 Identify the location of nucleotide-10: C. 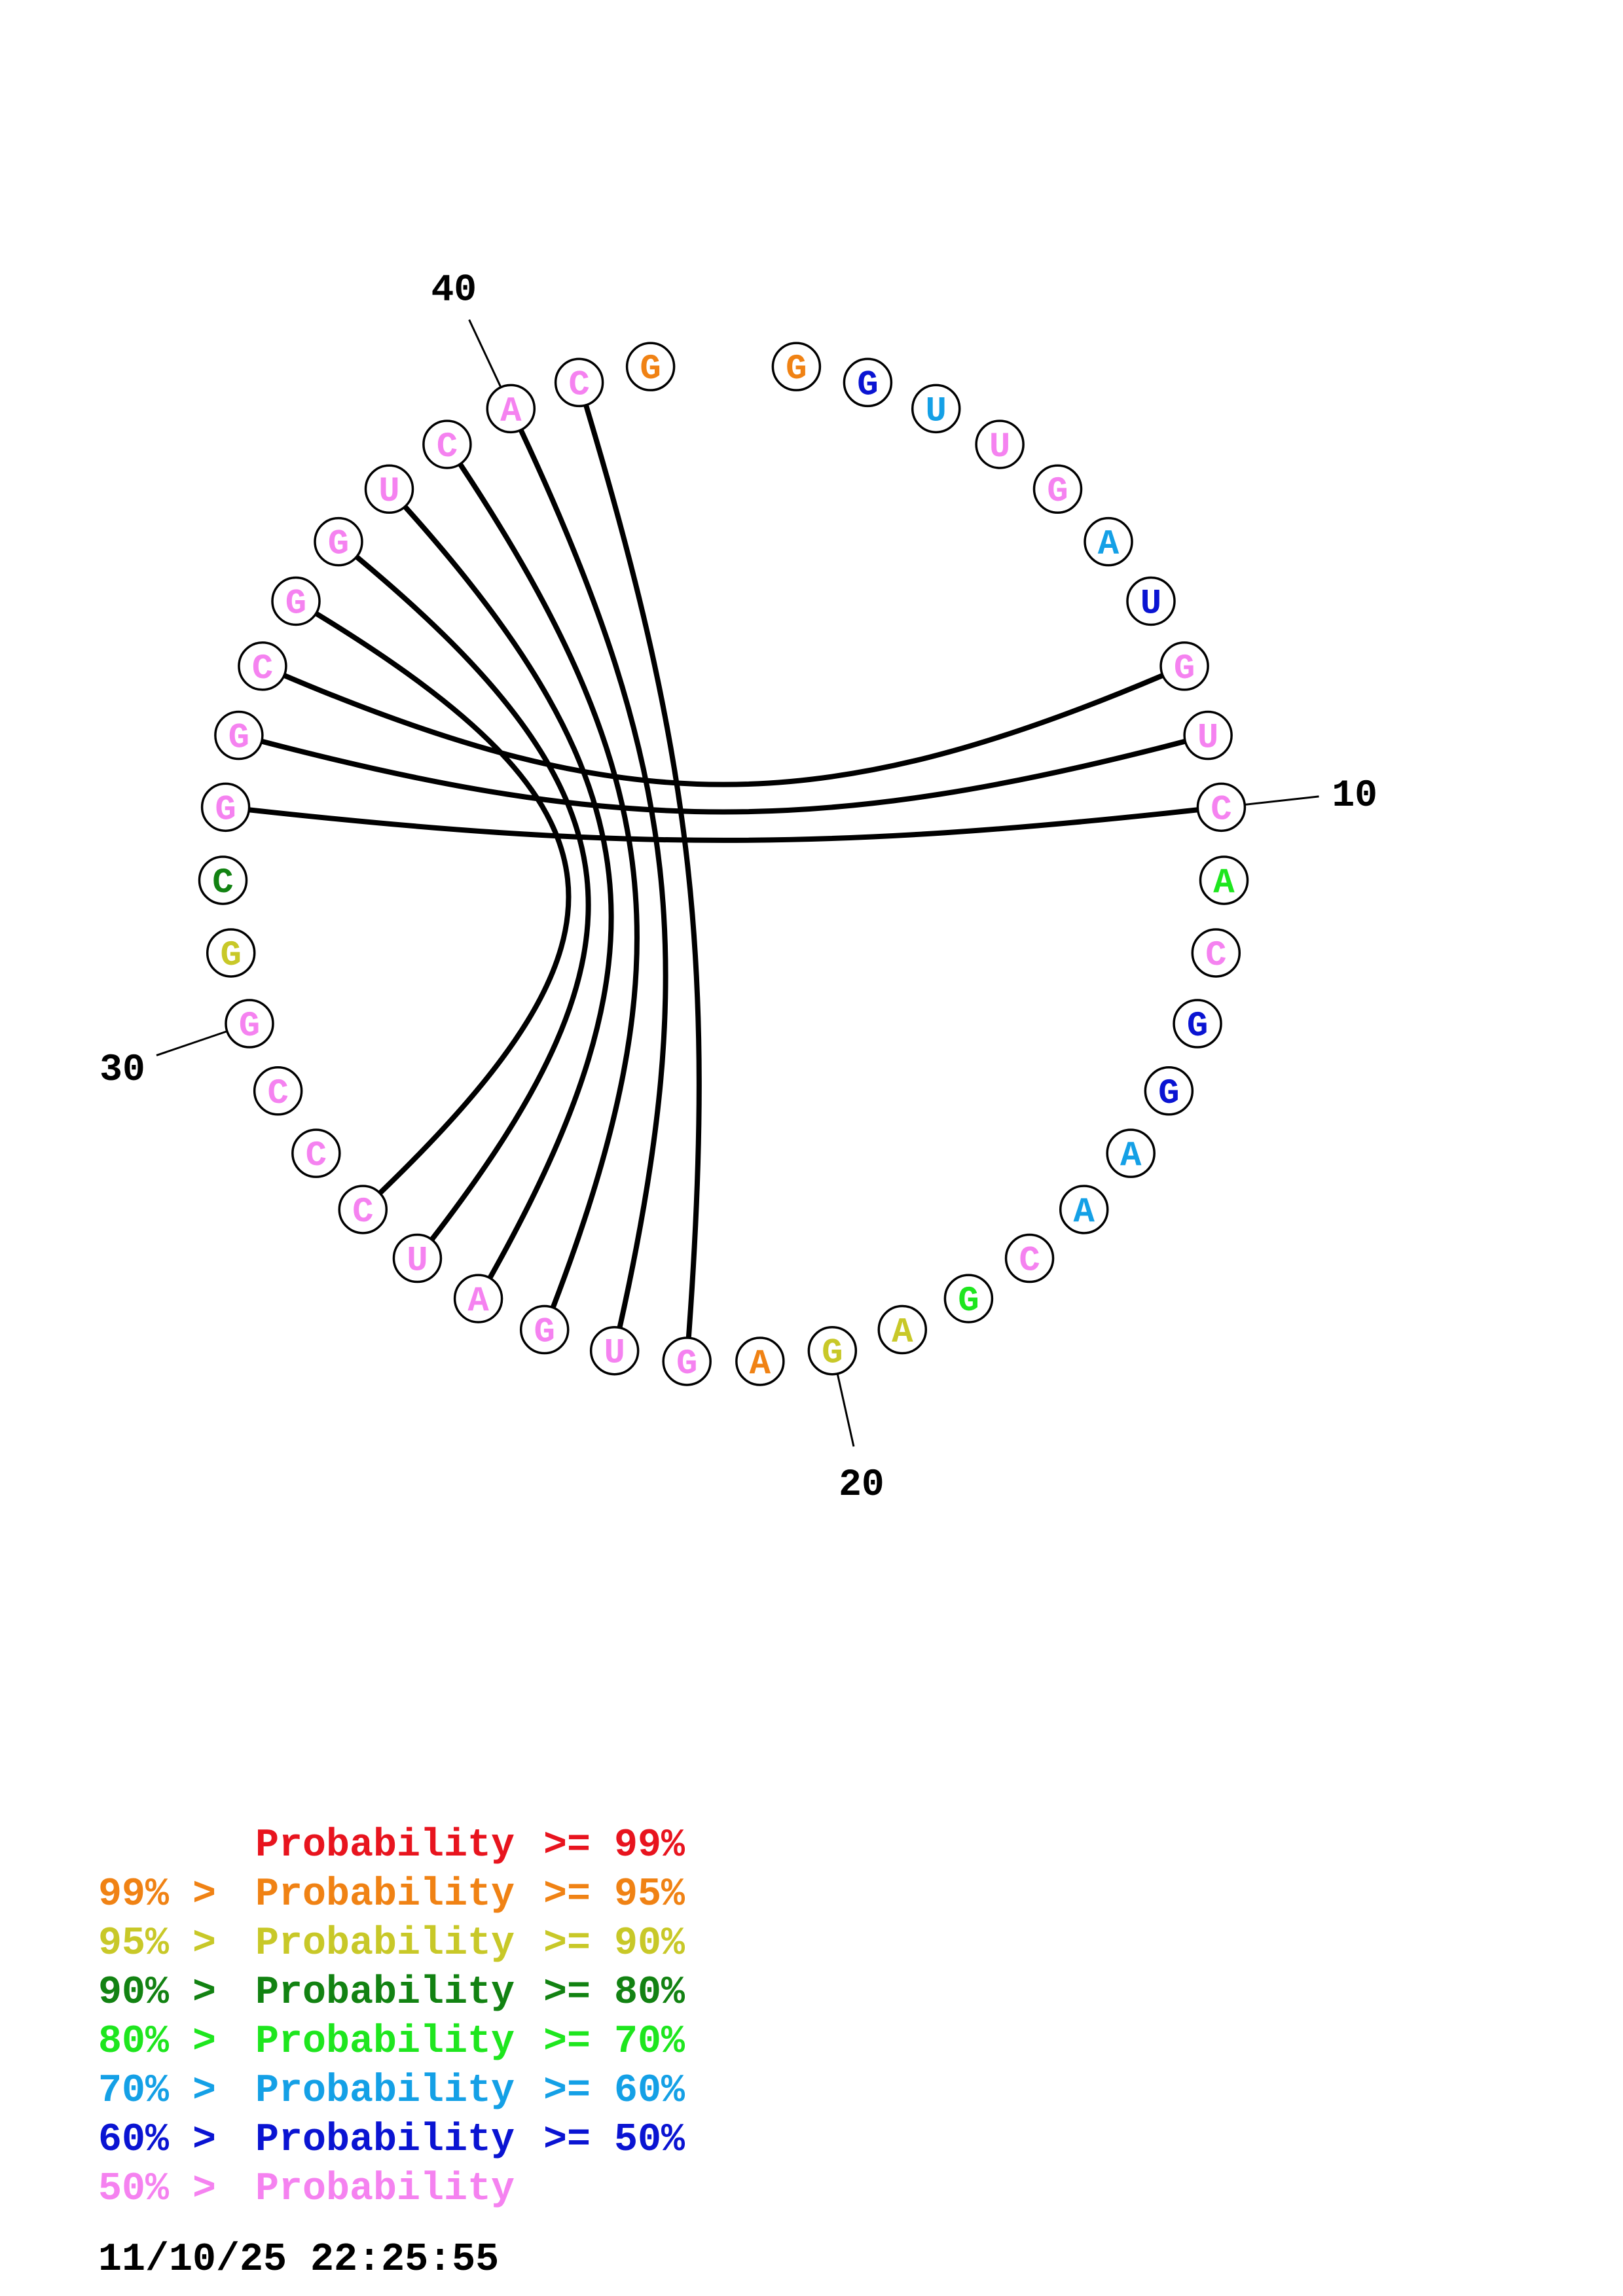
(1221, 808).